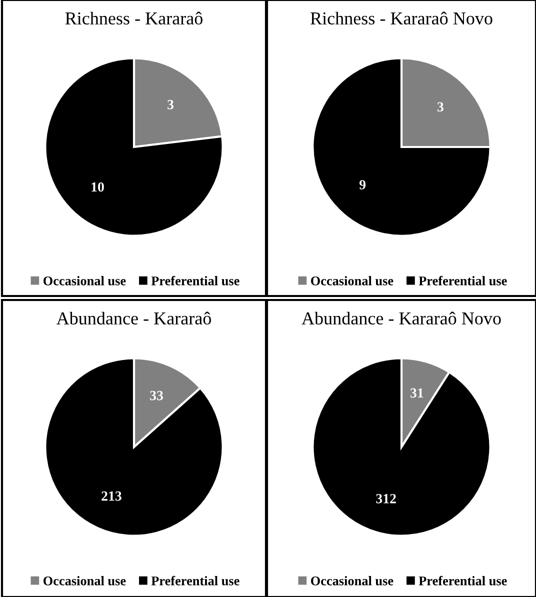  I want to click on chart-title: Abundance - Kararaô Novo, so click(401, 318).